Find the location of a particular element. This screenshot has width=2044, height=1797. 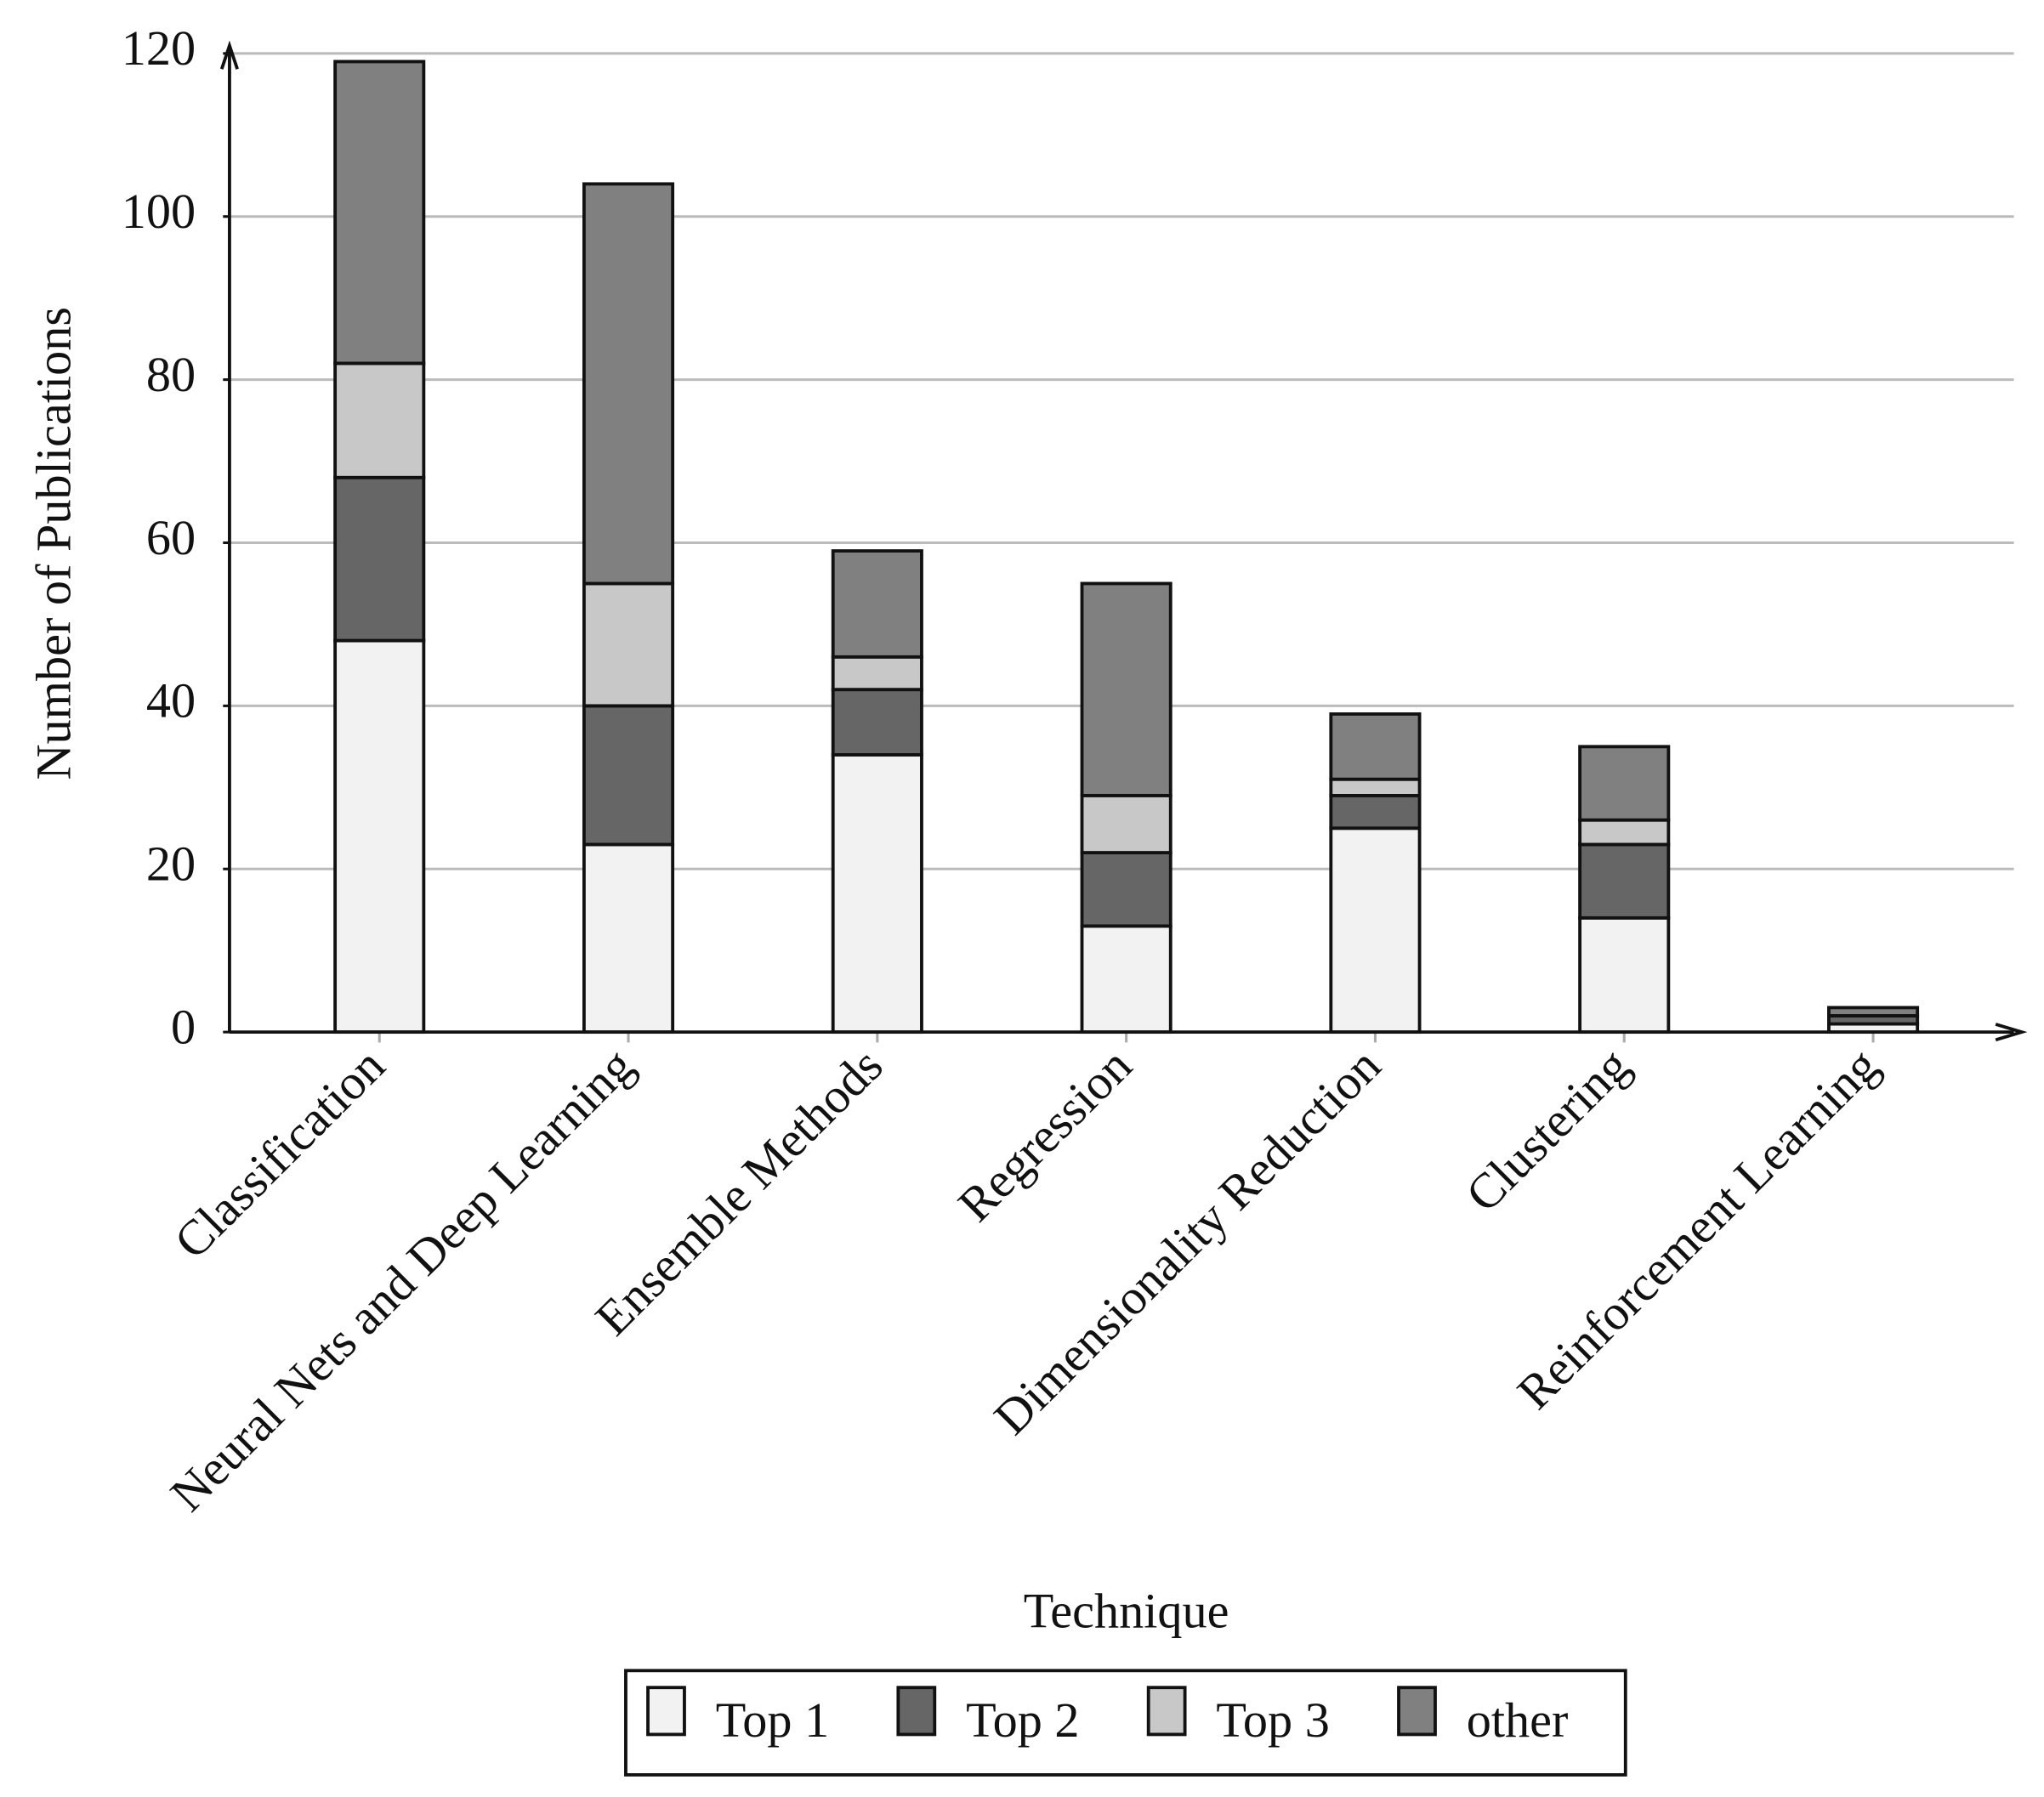

legend-label: Top 1 is located at coordinates (773, 1720).